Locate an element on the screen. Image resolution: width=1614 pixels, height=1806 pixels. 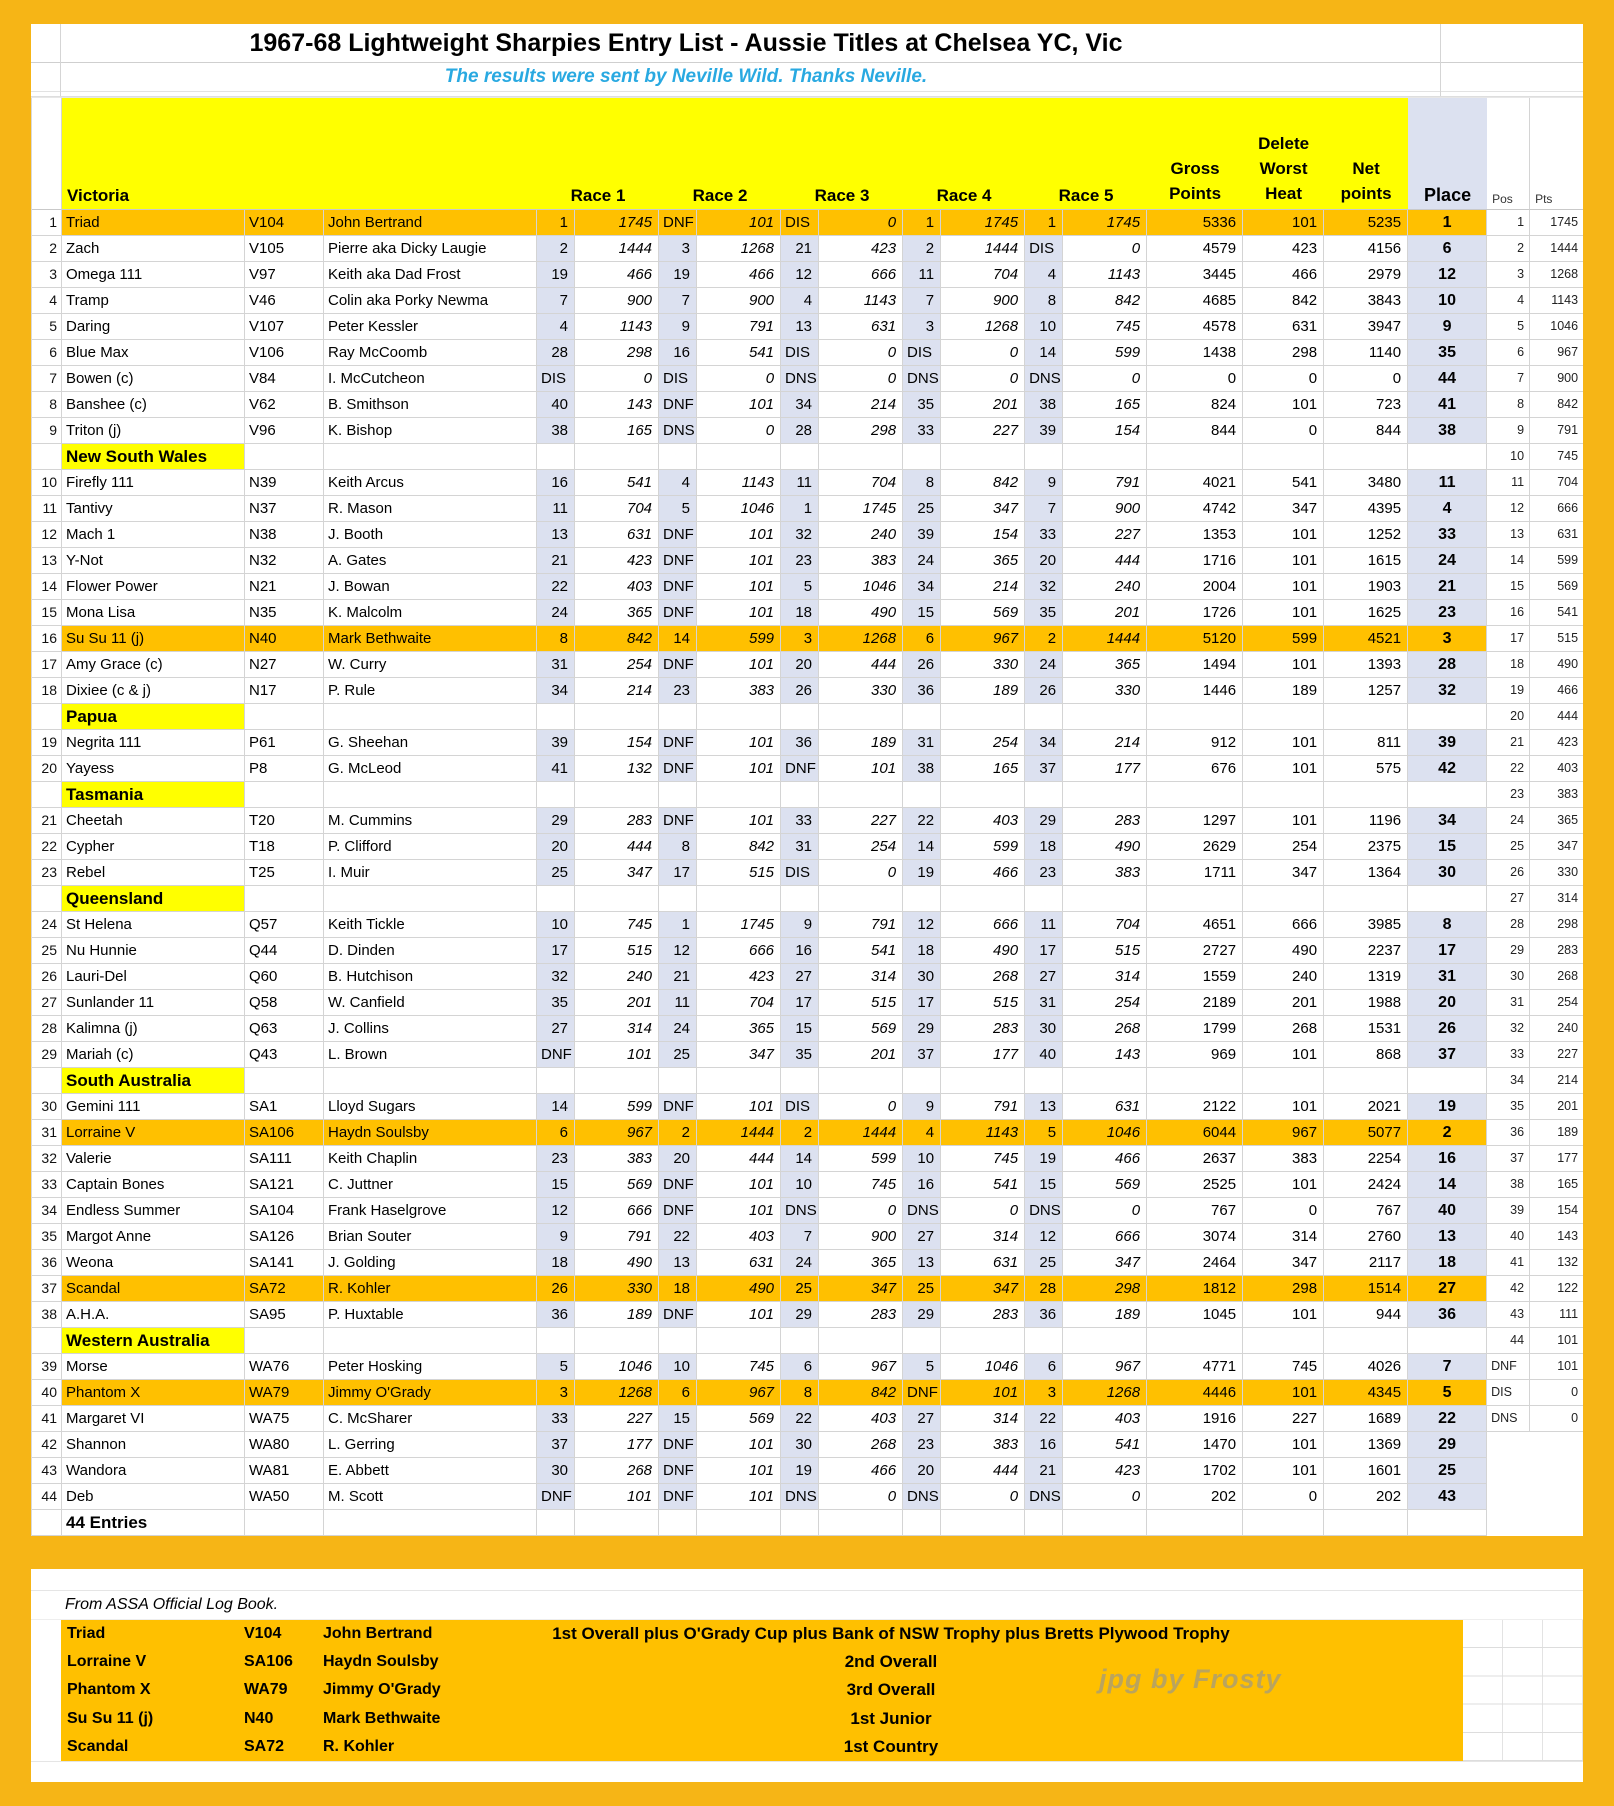
race-place-cell: 13 is located at coordinates (556, 535).